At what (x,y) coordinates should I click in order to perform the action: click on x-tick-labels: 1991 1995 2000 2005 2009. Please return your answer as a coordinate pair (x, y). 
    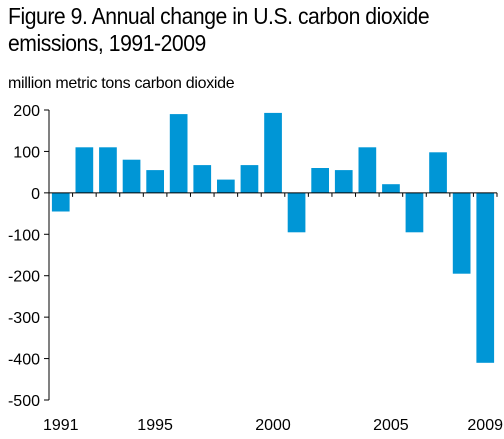
    Looking at the image, I should click on (273, 425).